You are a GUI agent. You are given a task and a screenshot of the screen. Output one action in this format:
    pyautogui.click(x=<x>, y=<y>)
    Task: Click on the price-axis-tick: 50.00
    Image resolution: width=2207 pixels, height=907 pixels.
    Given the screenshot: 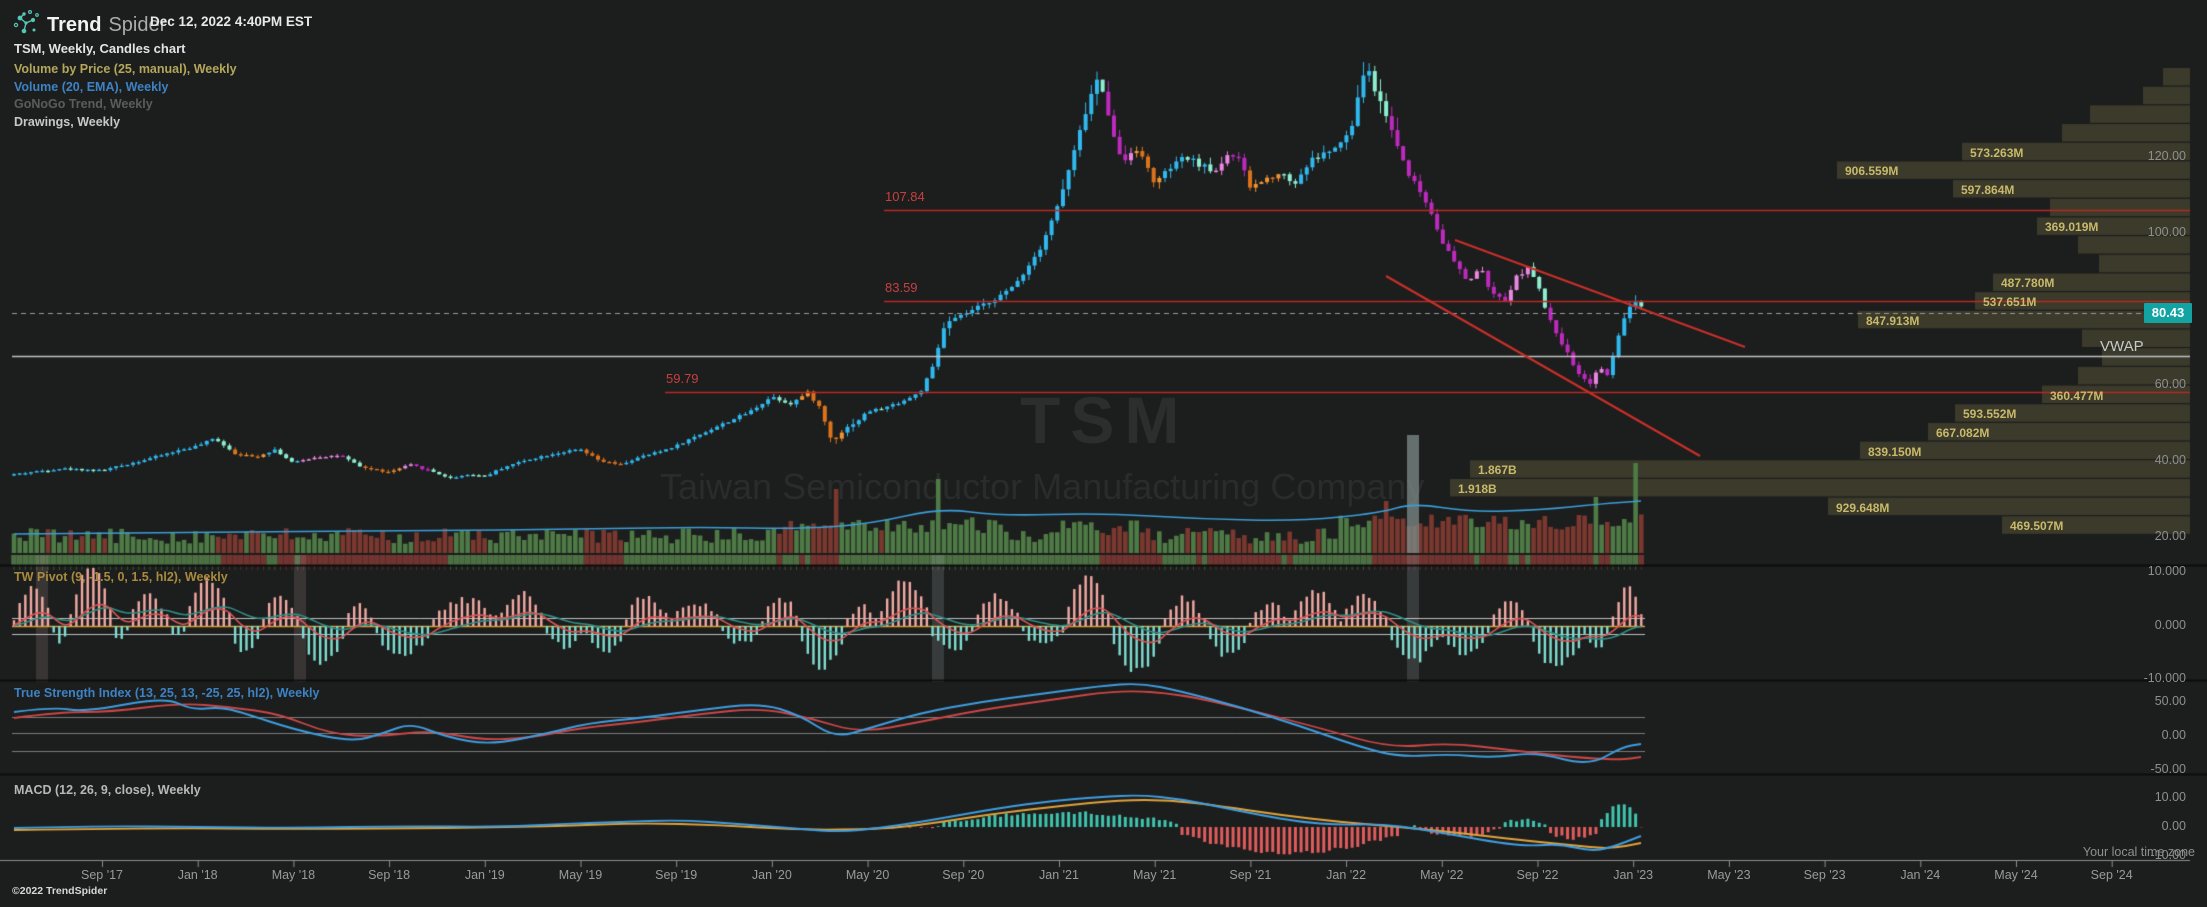 What is the action you would take?
    pyautogui.click(x=2170, y=701)
    